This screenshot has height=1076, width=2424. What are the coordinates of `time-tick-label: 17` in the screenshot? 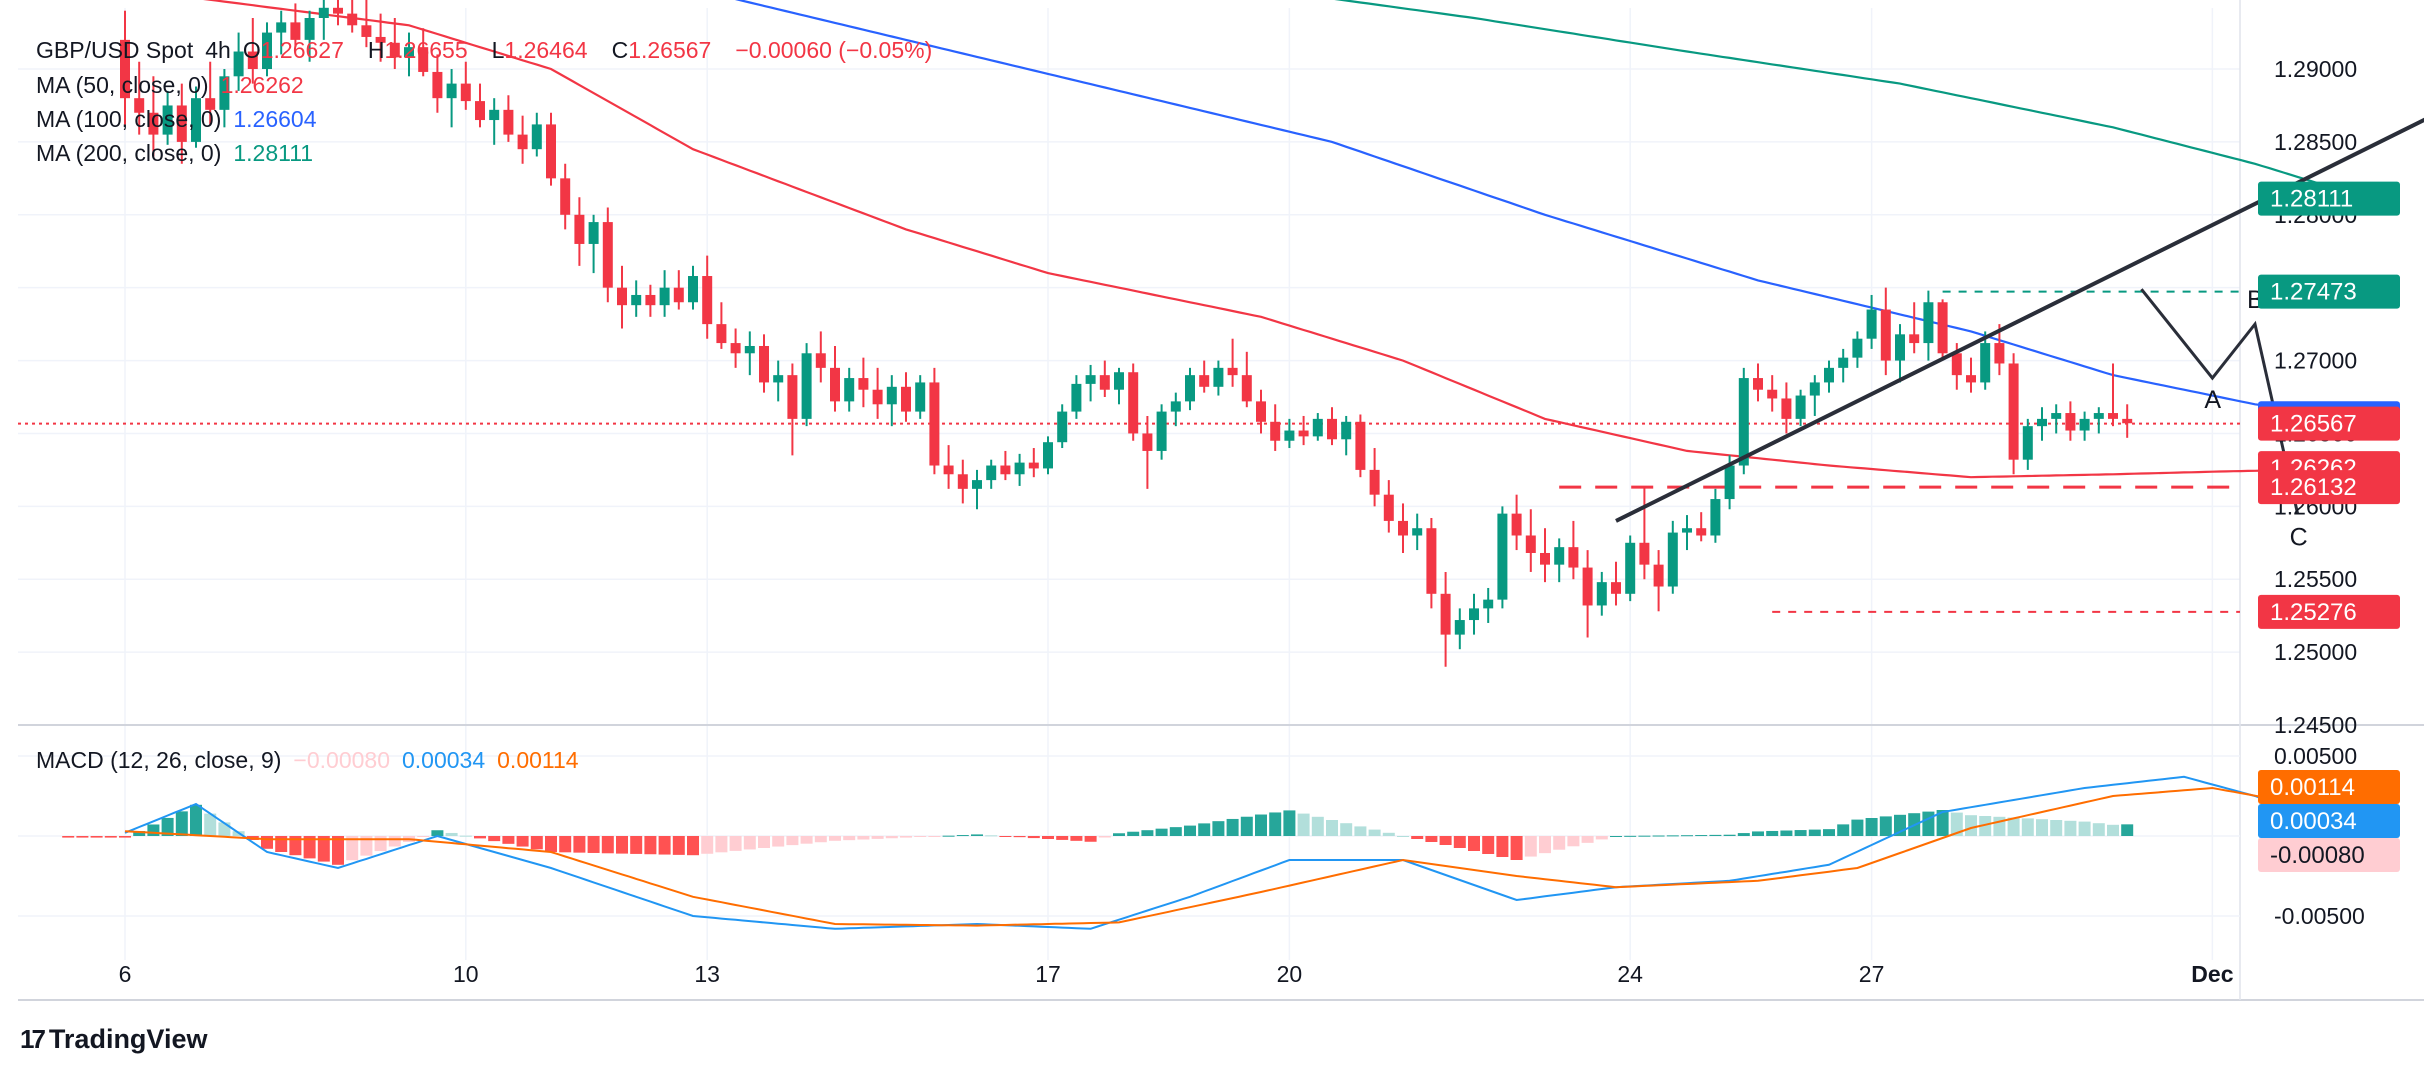 It's located at (1048, 974).